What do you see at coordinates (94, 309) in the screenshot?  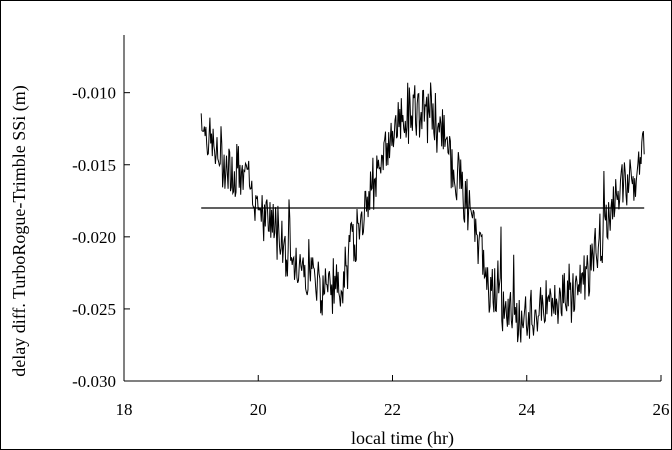 I see `y-tick-label: -0.025` at bounding box center [94, 309].